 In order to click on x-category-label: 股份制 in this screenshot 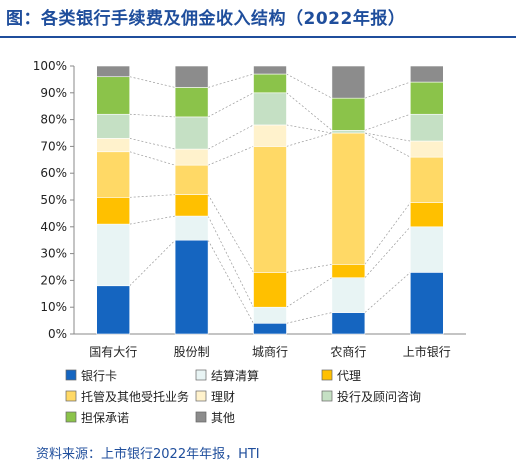, I will do `click(192, 352)`.